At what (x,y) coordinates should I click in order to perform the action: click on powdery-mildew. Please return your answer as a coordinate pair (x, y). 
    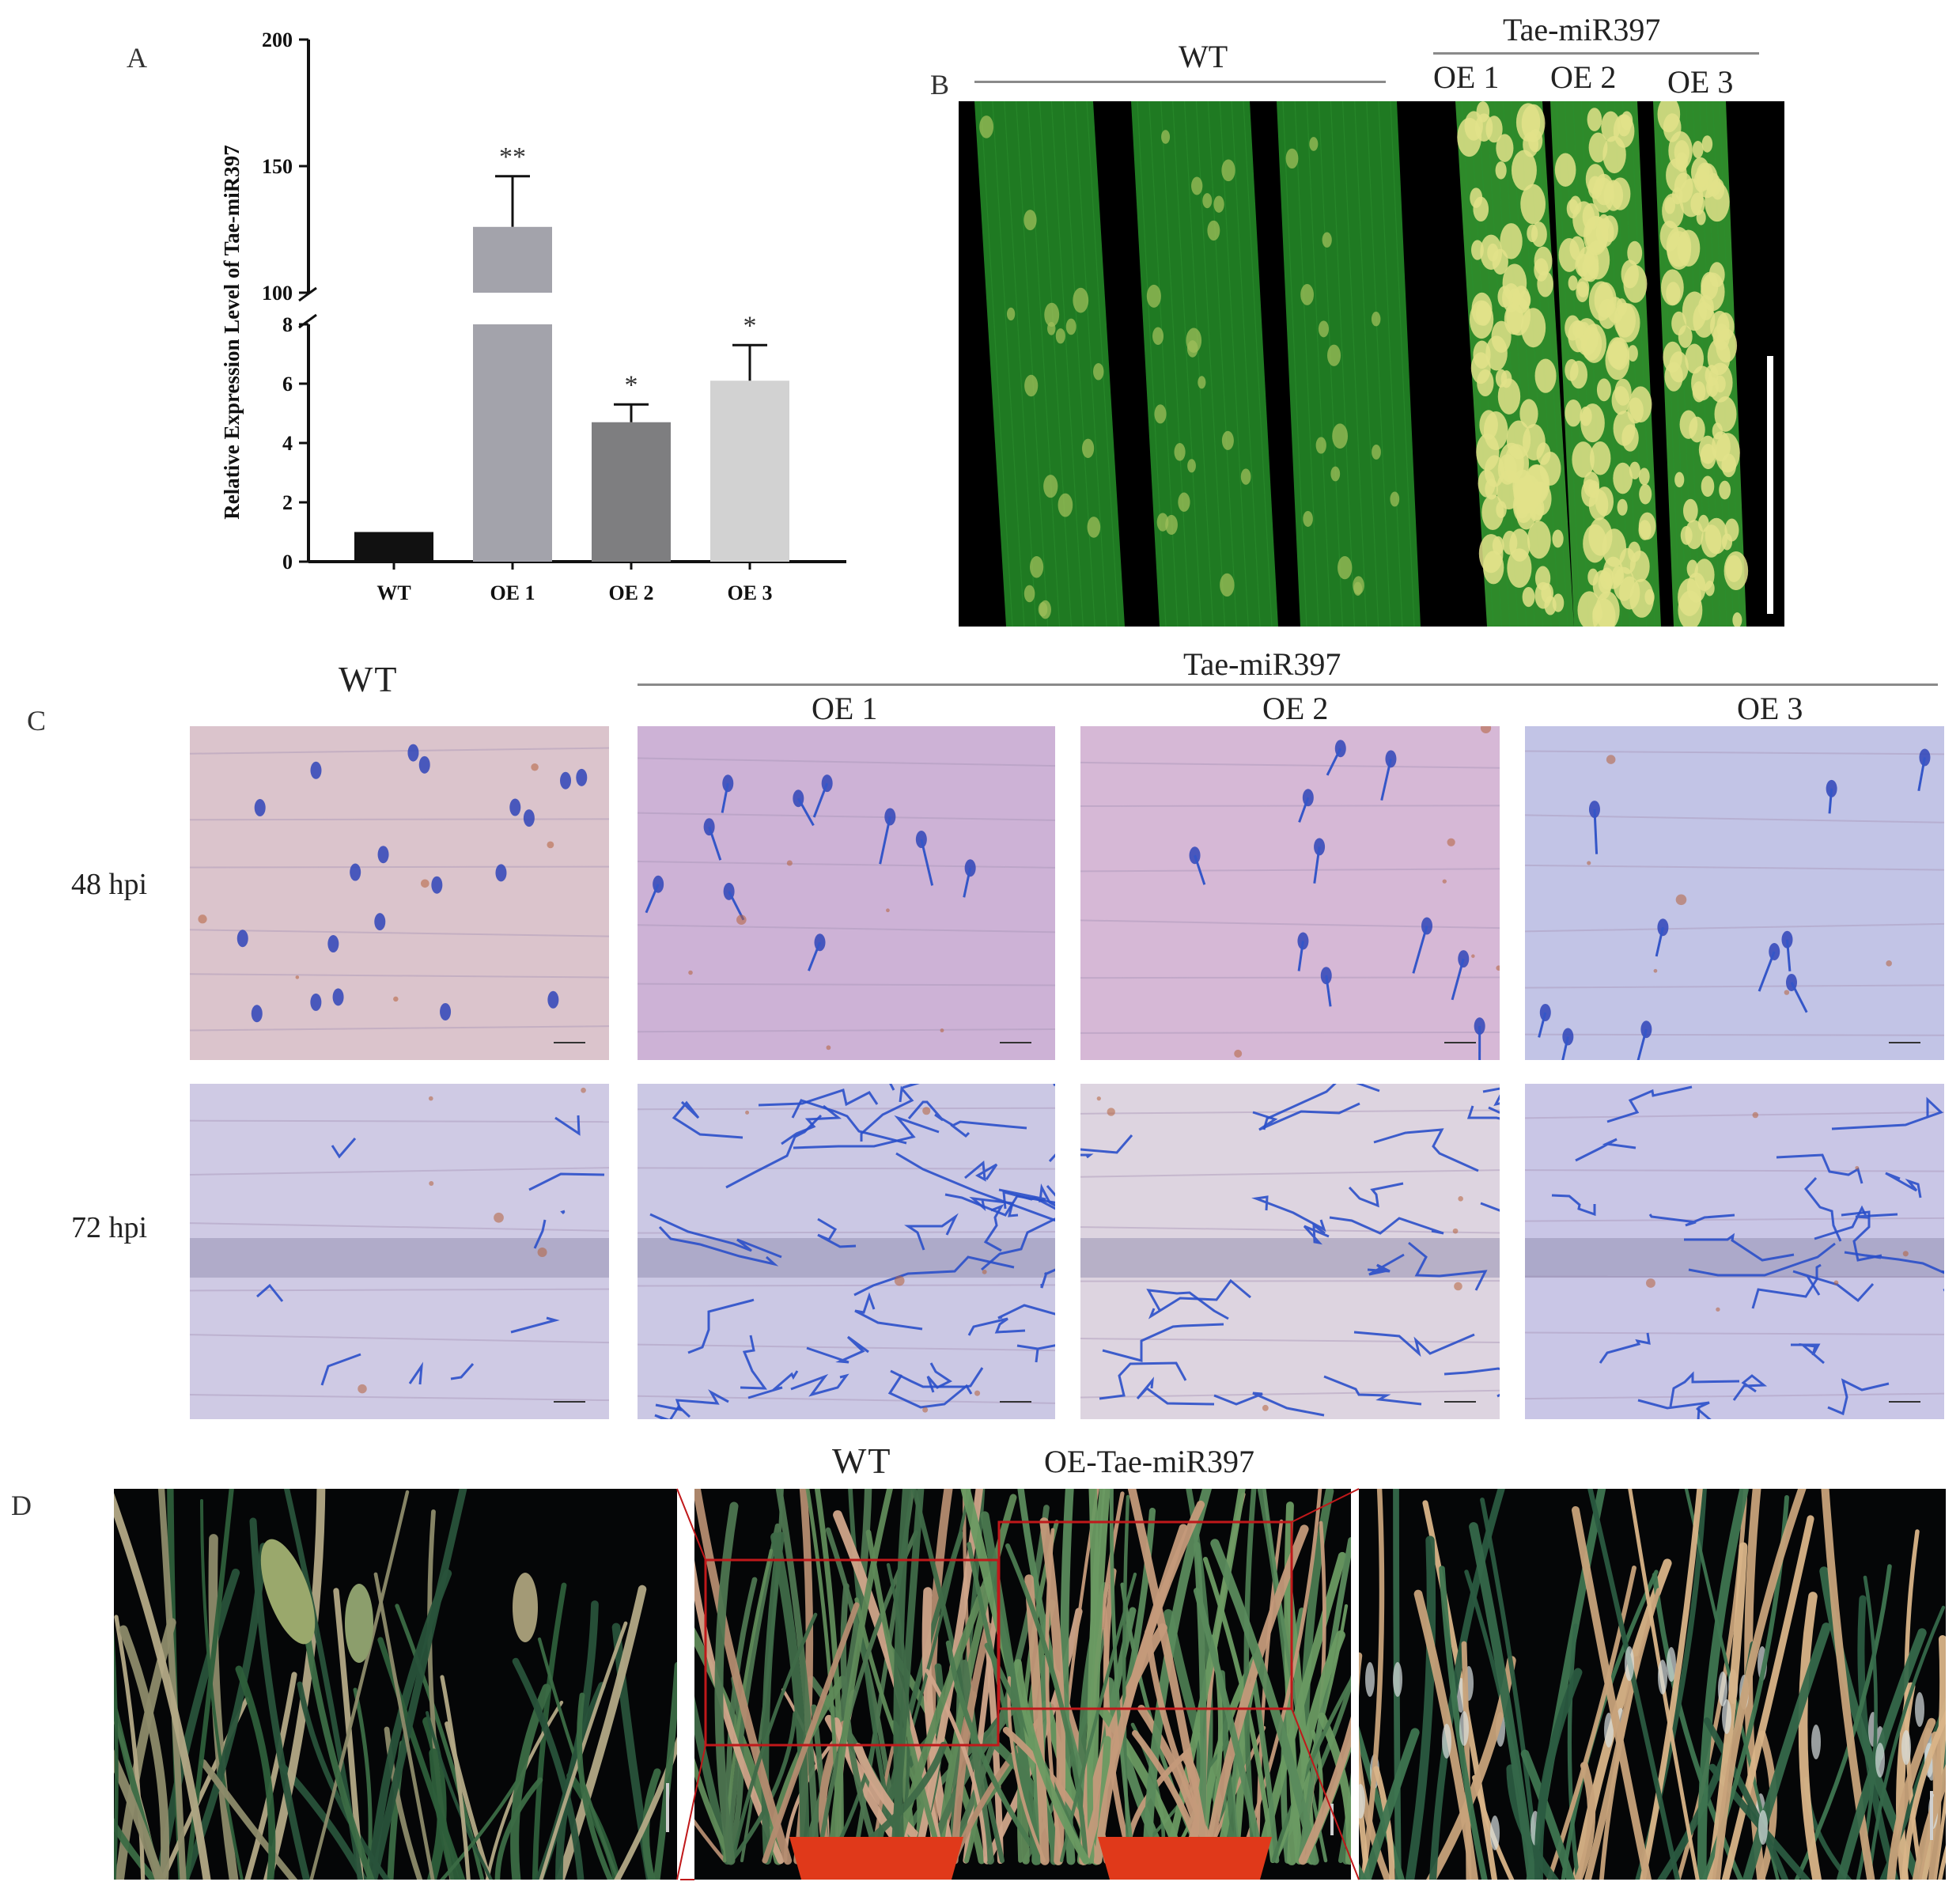
    Looking at the image, I should click on (1880, 1760).